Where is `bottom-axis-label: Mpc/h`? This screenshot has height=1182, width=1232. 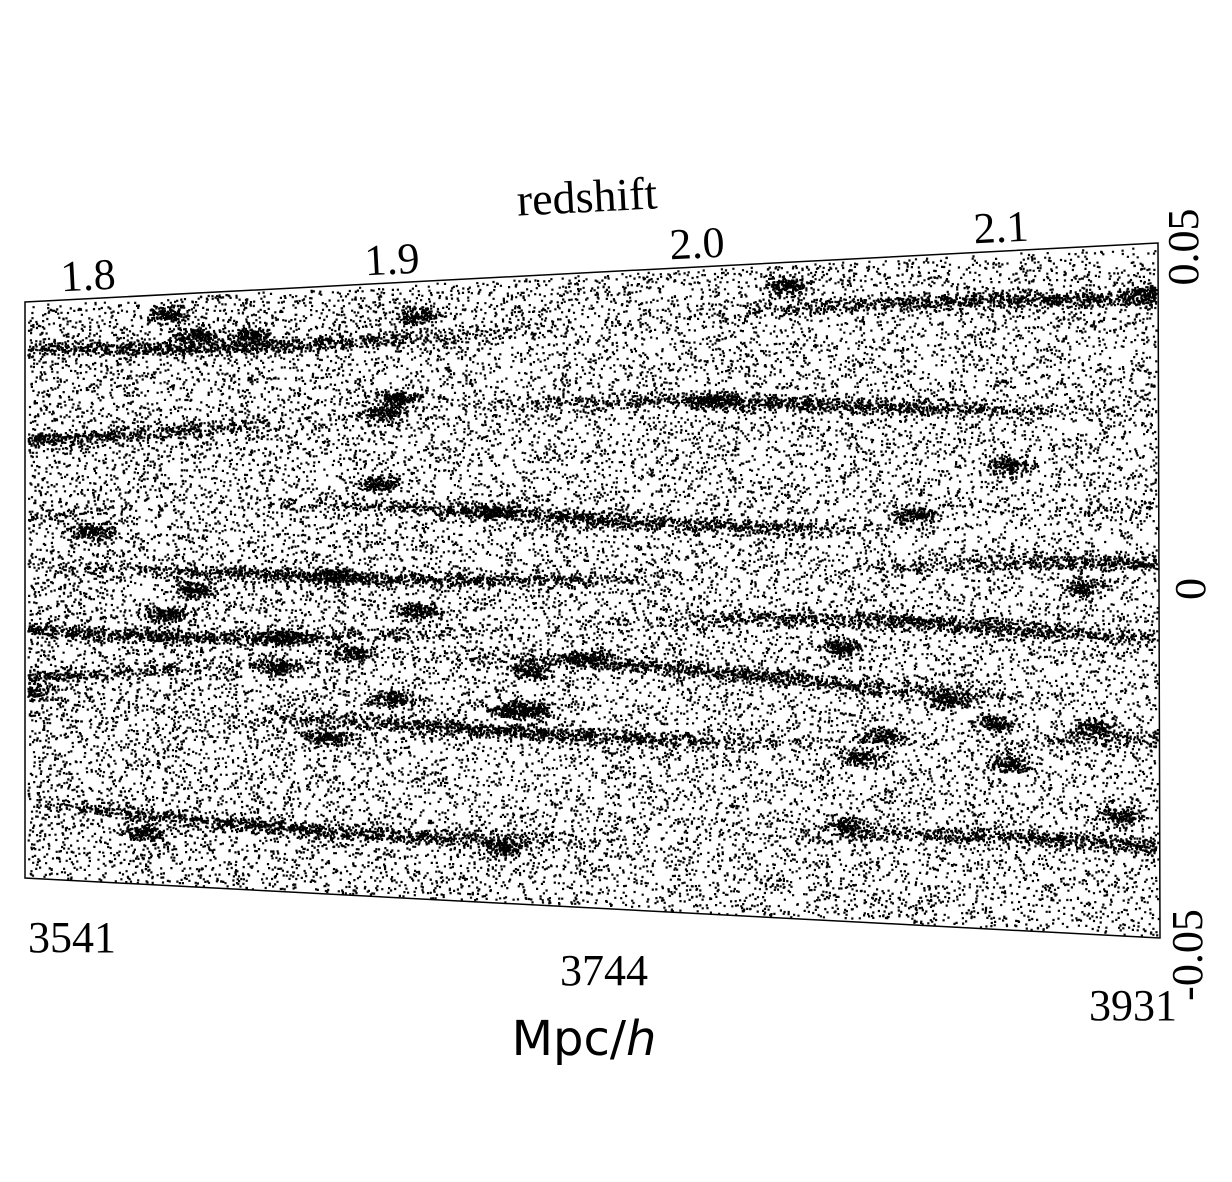
bottom-axis-label: Mpc/h is located at coordinates (584, 1039).